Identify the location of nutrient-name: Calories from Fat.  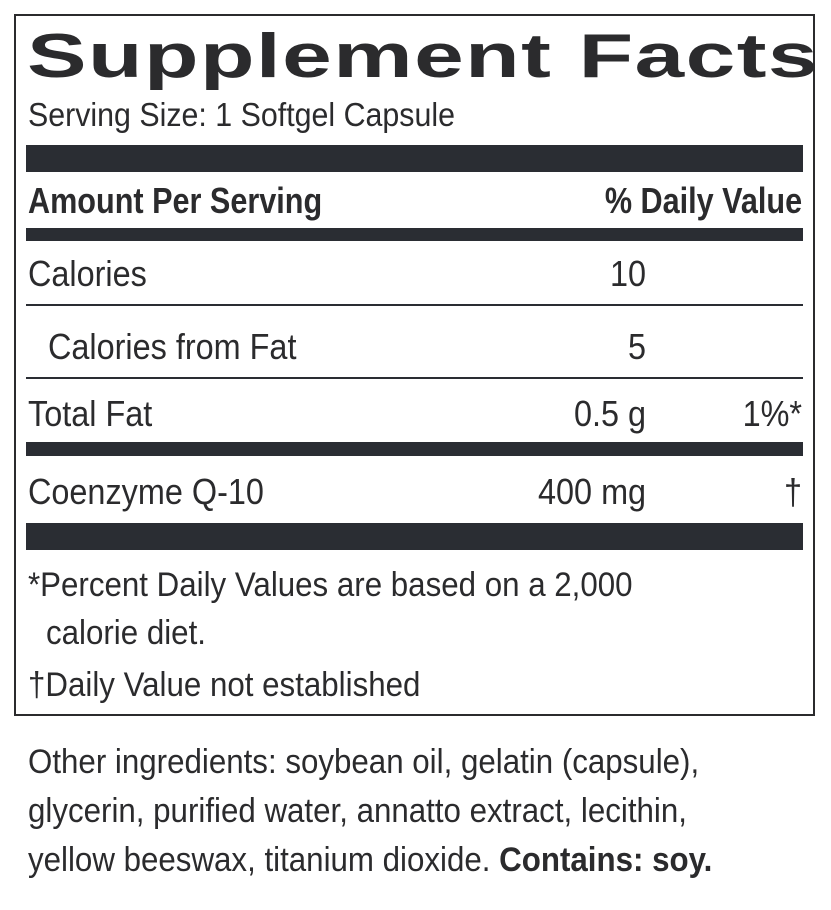
(172, 346).